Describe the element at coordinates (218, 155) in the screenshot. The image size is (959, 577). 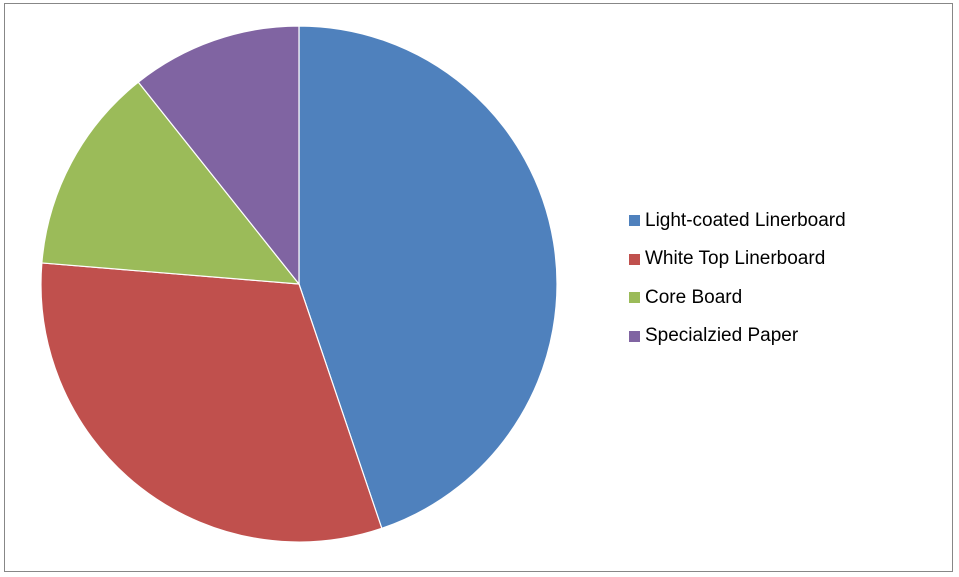
I see `pie-slice-specialzied-paper` at that location.